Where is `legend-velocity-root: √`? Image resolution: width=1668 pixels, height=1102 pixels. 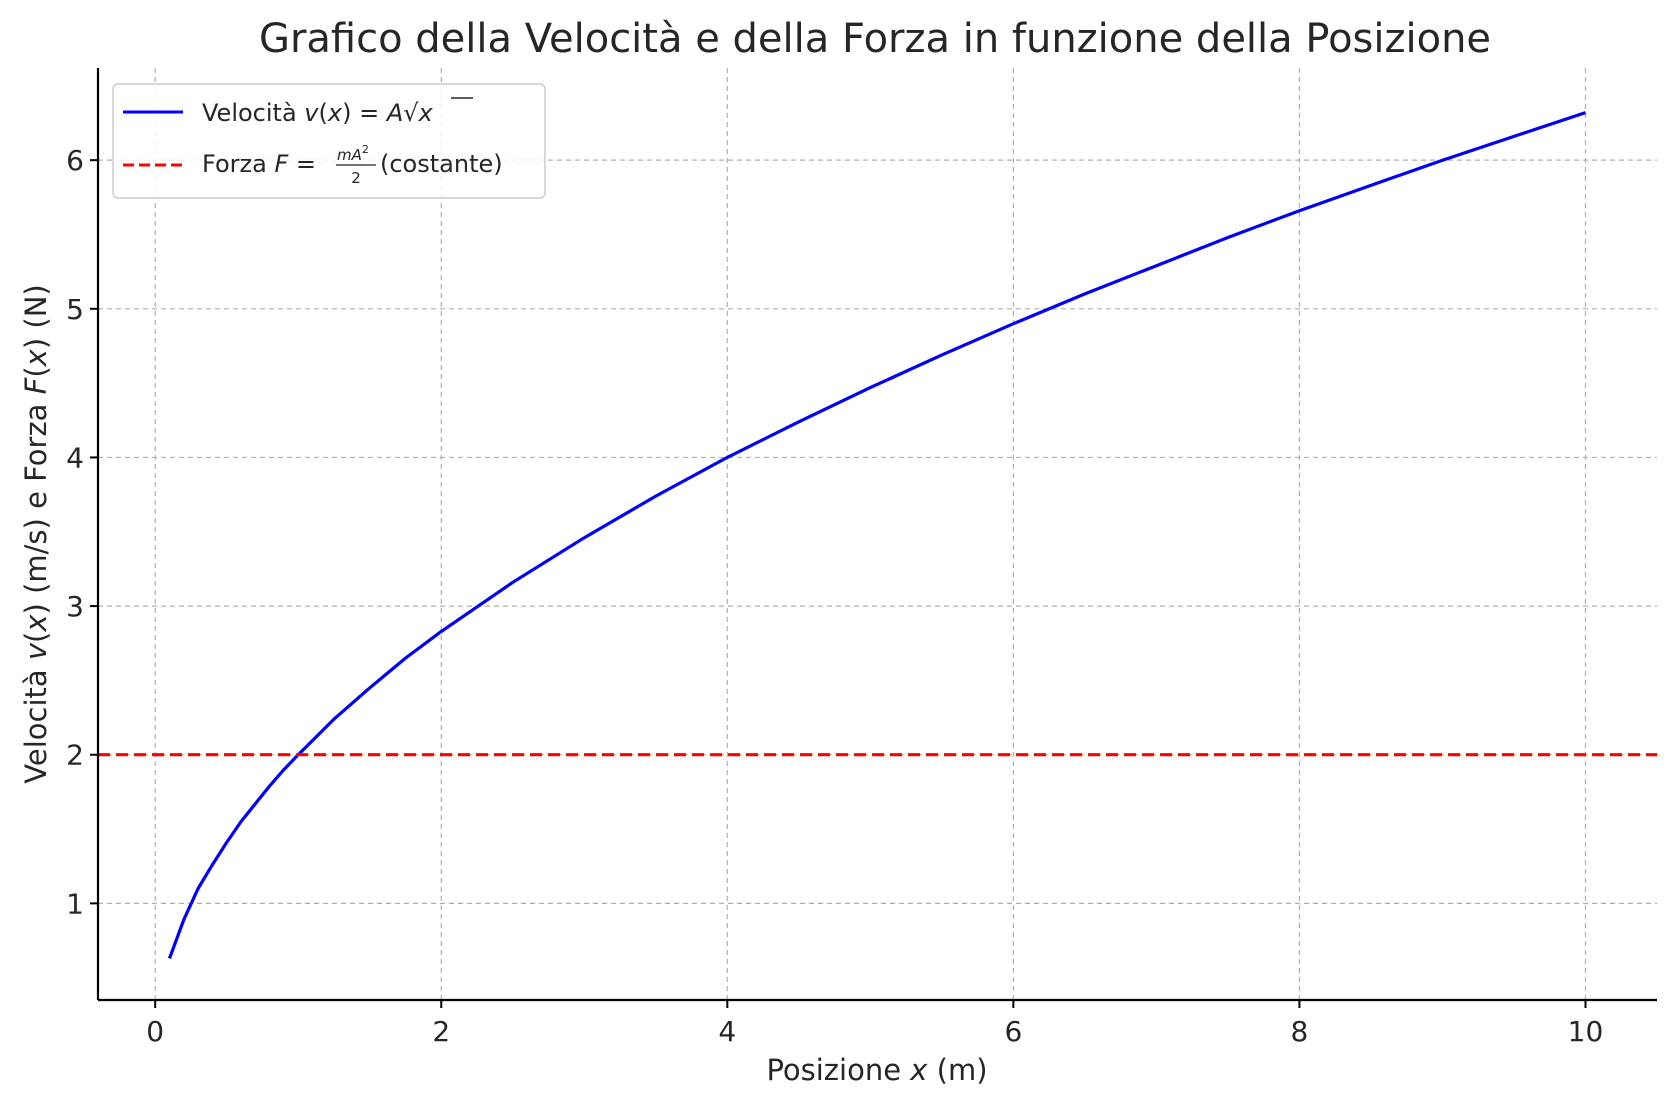 legend-velocity-root: √ is located at coordinates (411, 113).